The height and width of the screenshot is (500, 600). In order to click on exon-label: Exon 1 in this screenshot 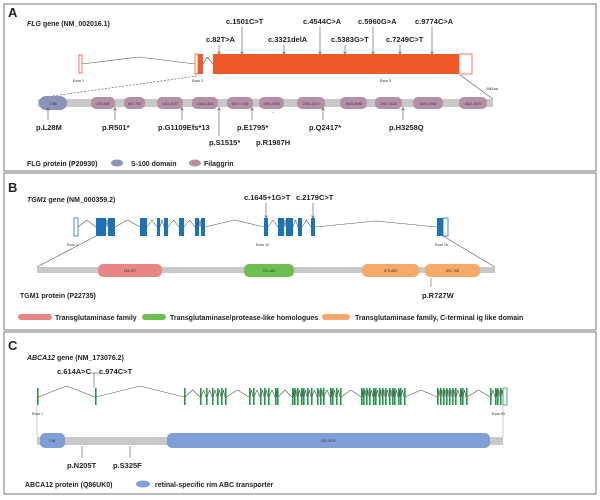, I will do `click(72, 245)`.